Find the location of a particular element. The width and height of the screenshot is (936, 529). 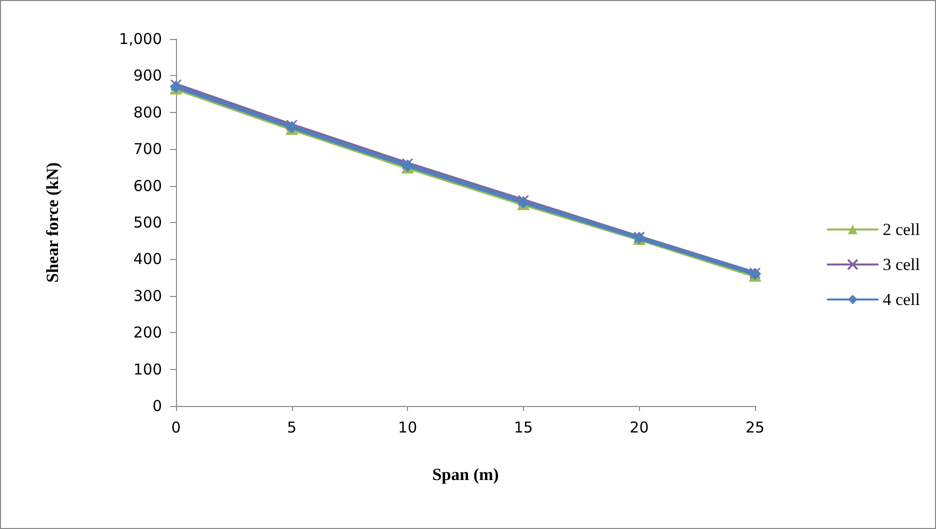

y-tick-label: 500 is located at coordinates (147, 223).